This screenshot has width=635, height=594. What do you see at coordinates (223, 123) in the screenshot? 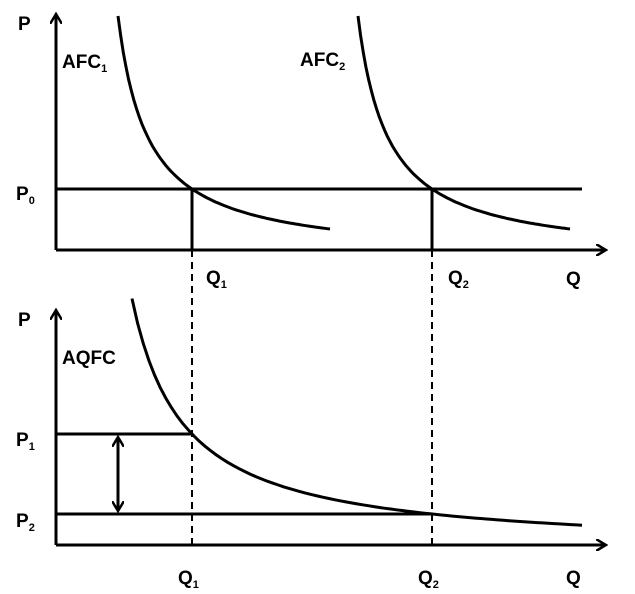
I see `afc1-curve` at bounding box center [223, 123].